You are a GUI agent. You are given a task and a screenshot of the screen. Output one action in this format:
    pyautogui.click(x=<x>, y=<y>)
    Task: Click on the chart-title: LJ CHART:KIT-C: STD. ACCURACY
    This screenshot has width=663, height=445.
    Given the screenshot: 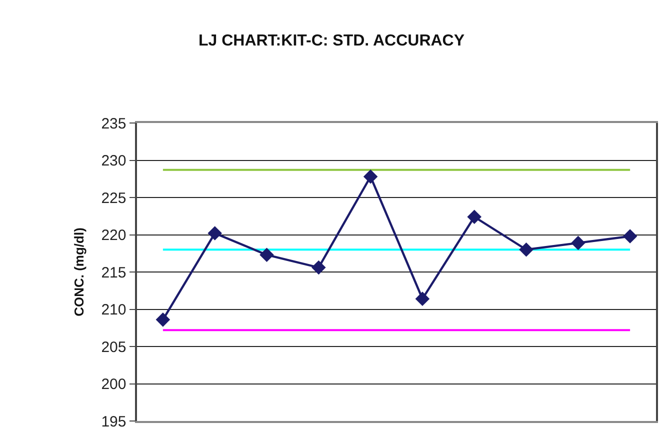 What is the action you would take?
    pyautogui.click(x=331, y=41)
    